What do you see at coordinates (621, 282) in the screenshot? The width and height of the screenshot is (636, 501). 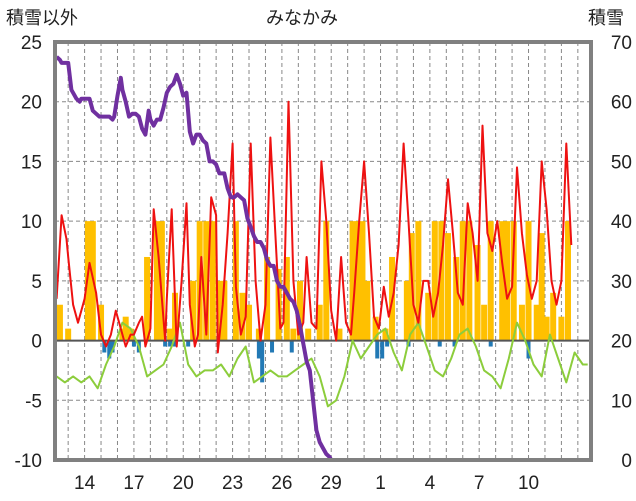 I see `right-ytick-label: 30` at bounding box center [621, 282].